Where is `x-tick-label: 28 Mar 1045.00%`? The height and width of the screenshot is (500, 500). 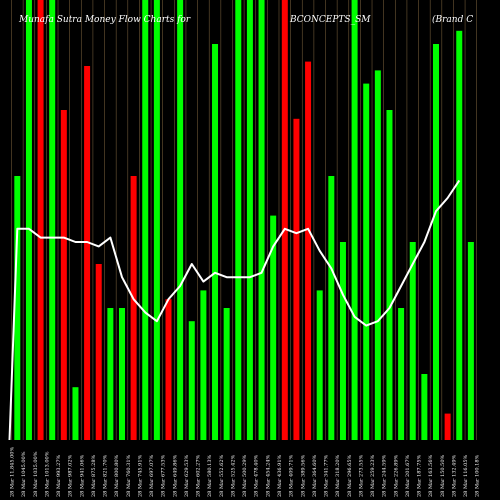
x-tick-label: 28 Mar 1045.00% is located at coordinates (24, 474).